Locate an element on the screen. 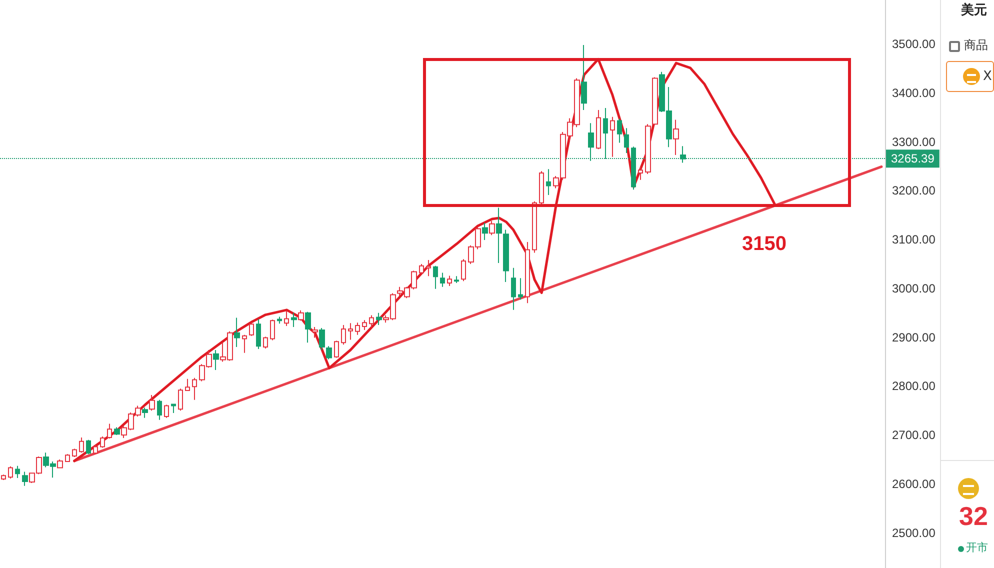  annotation: 3150 is located at coordinates (764, 244).